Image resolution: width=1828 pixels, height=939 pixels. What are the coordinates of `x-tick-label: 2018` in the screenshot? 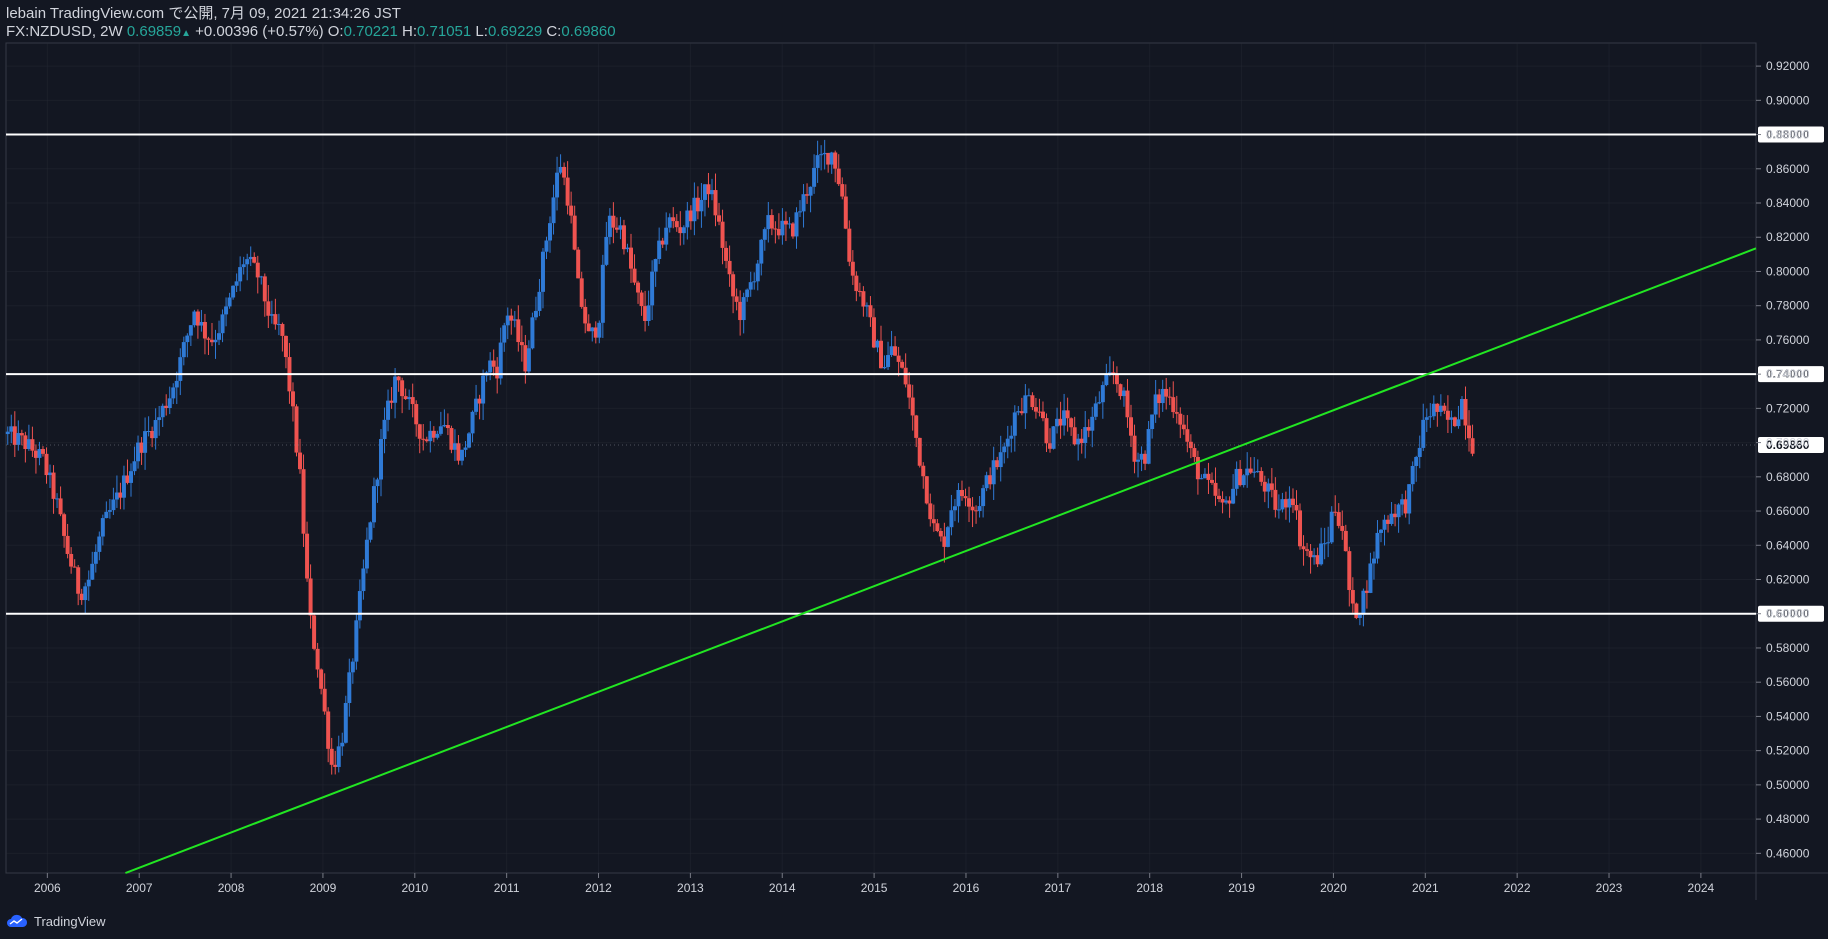 It's located at (1149, 888).